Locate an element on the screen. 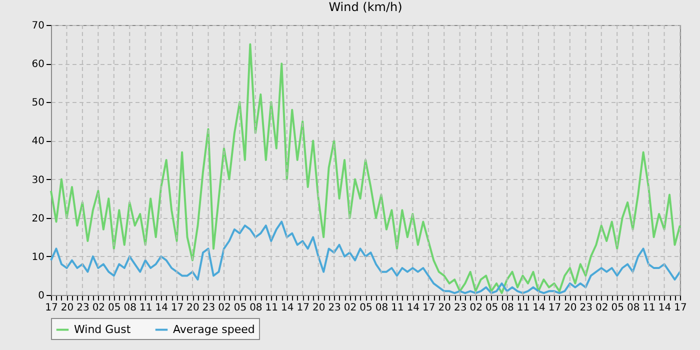 The image size is (700, 350). y-tick-label: 30 is located at coordinates (38, 180).